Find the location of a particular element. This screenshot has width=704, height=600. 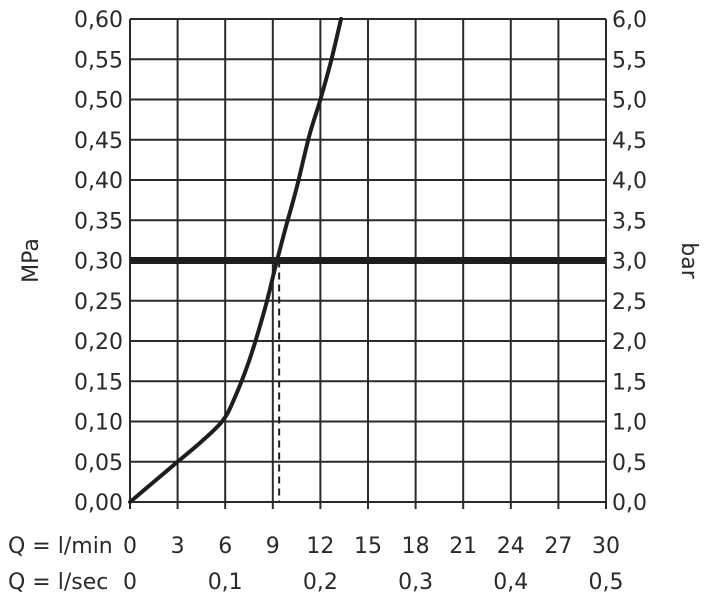

x-secondary-tick-label: 0,3 is located at coordinates (415, 582).